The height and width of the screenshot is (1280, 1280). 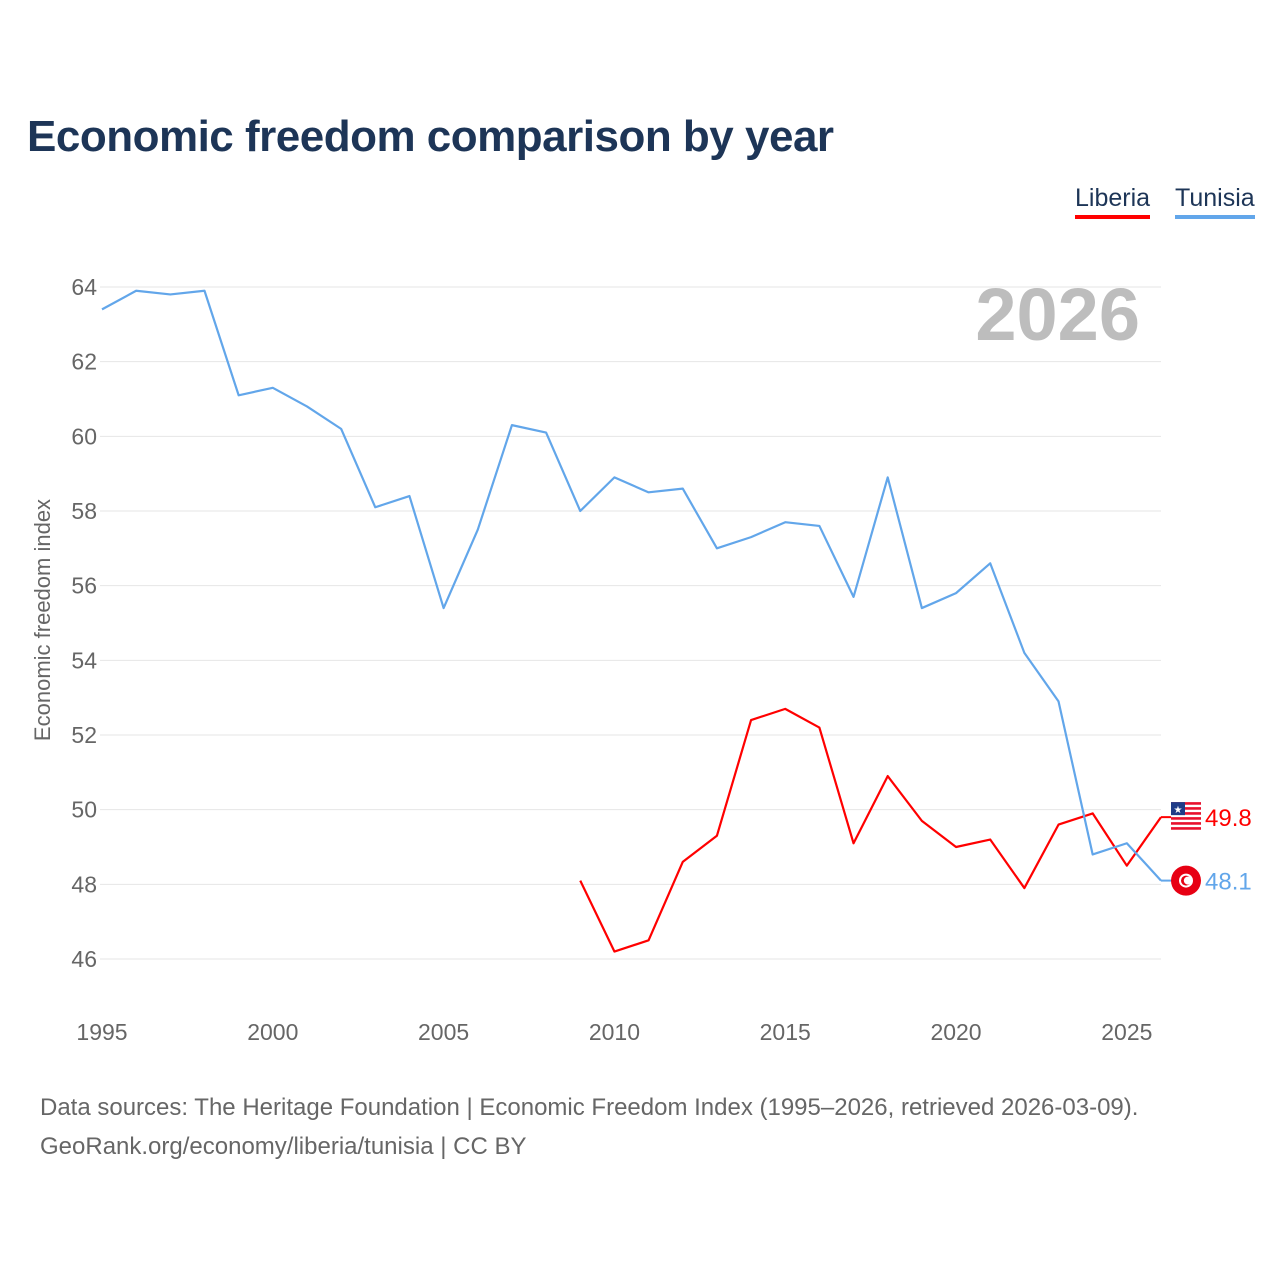 I want to click on y-tick-label: 64, so click(x=84, y=287).